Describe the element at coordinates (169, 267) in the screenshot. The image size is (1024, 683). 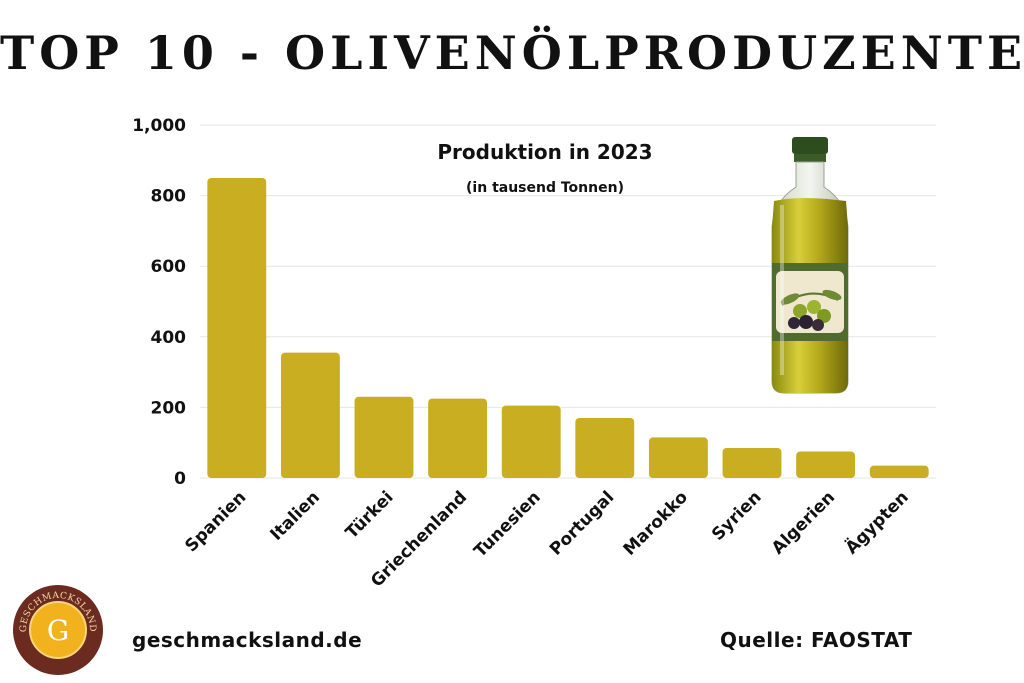
I see `y-tick-label: 600` at that location.